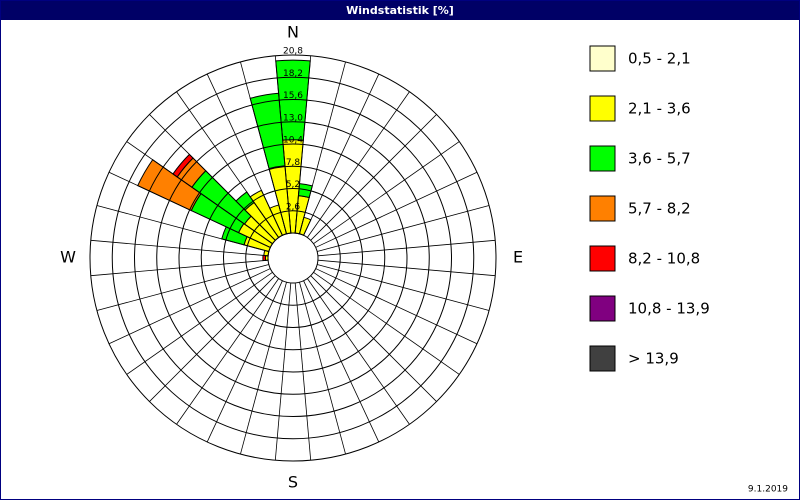 The width and height of the screenshot is (800, 500). Describe the element at coordinates (400, 10) in the screenshot. I see `title-bar: Windstatistik [%]` at that location.